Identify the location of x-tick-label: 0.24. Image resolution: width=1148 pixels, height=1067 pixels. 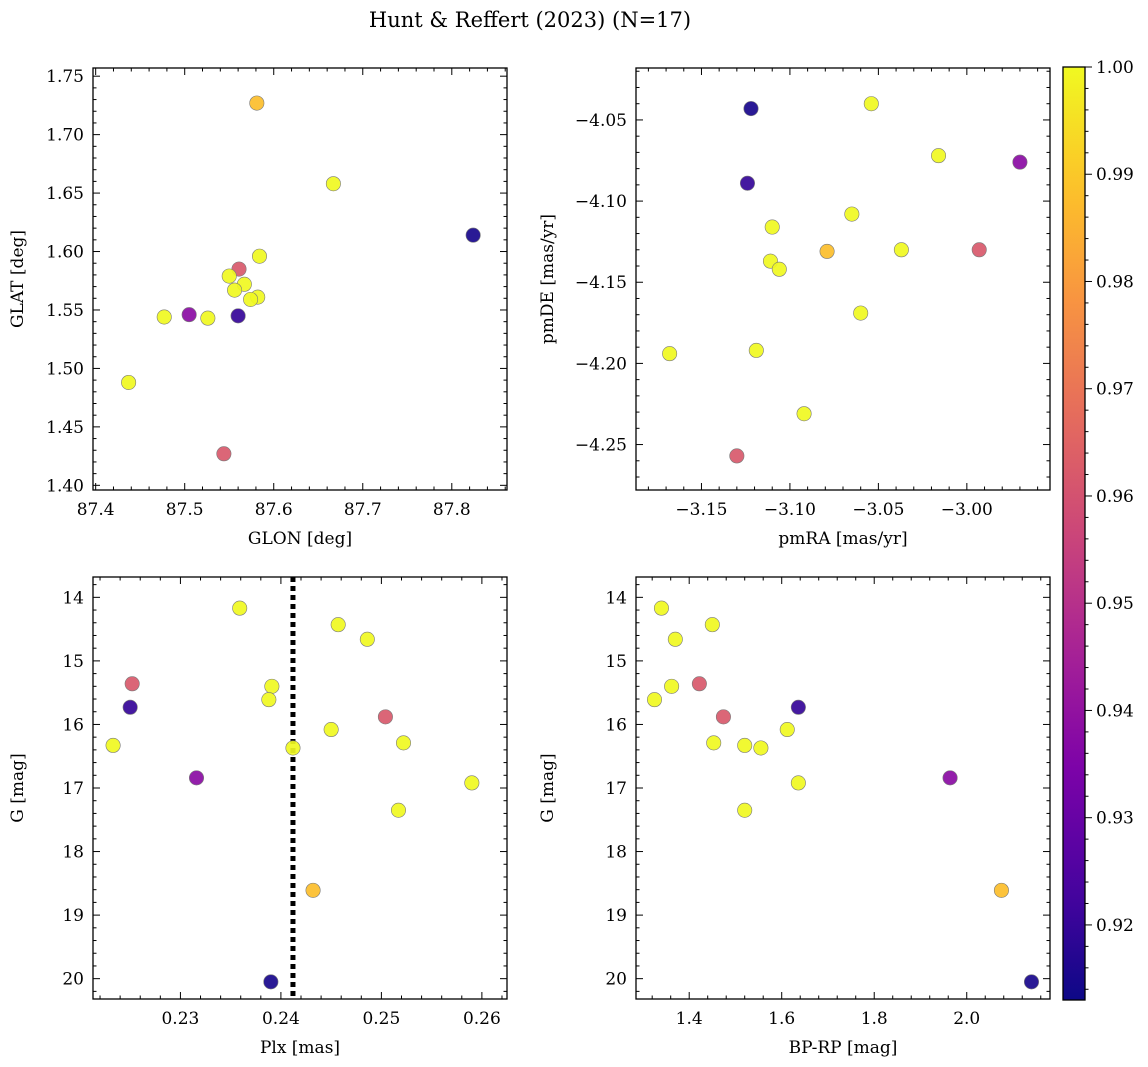
(281, 1019).